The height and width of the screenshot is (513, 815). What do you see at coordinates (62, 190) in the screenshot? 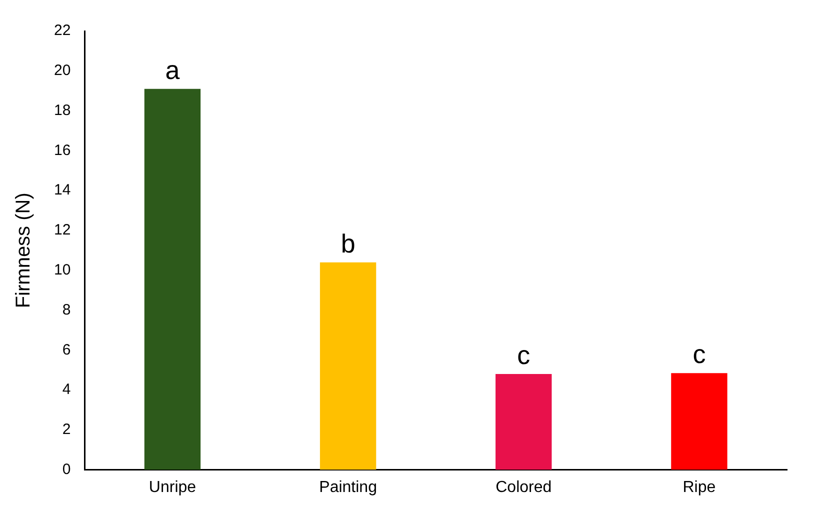
I see `y-tick-label: 14` at bounding box center [62, 190].